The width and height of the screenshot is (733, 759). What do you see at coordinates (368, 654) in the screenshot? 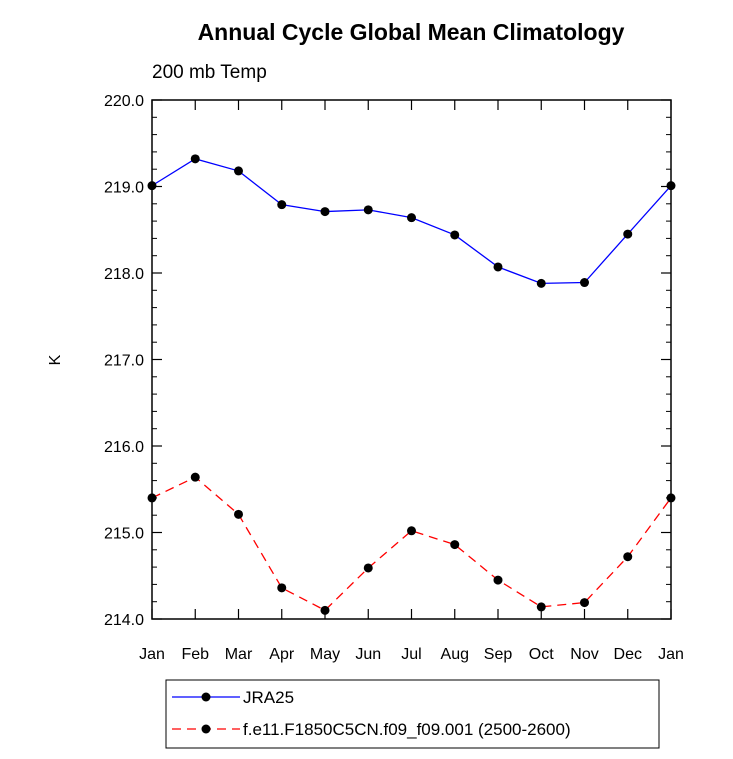
I see `x-tick-label: Jun` at bounding box center [368, 654].